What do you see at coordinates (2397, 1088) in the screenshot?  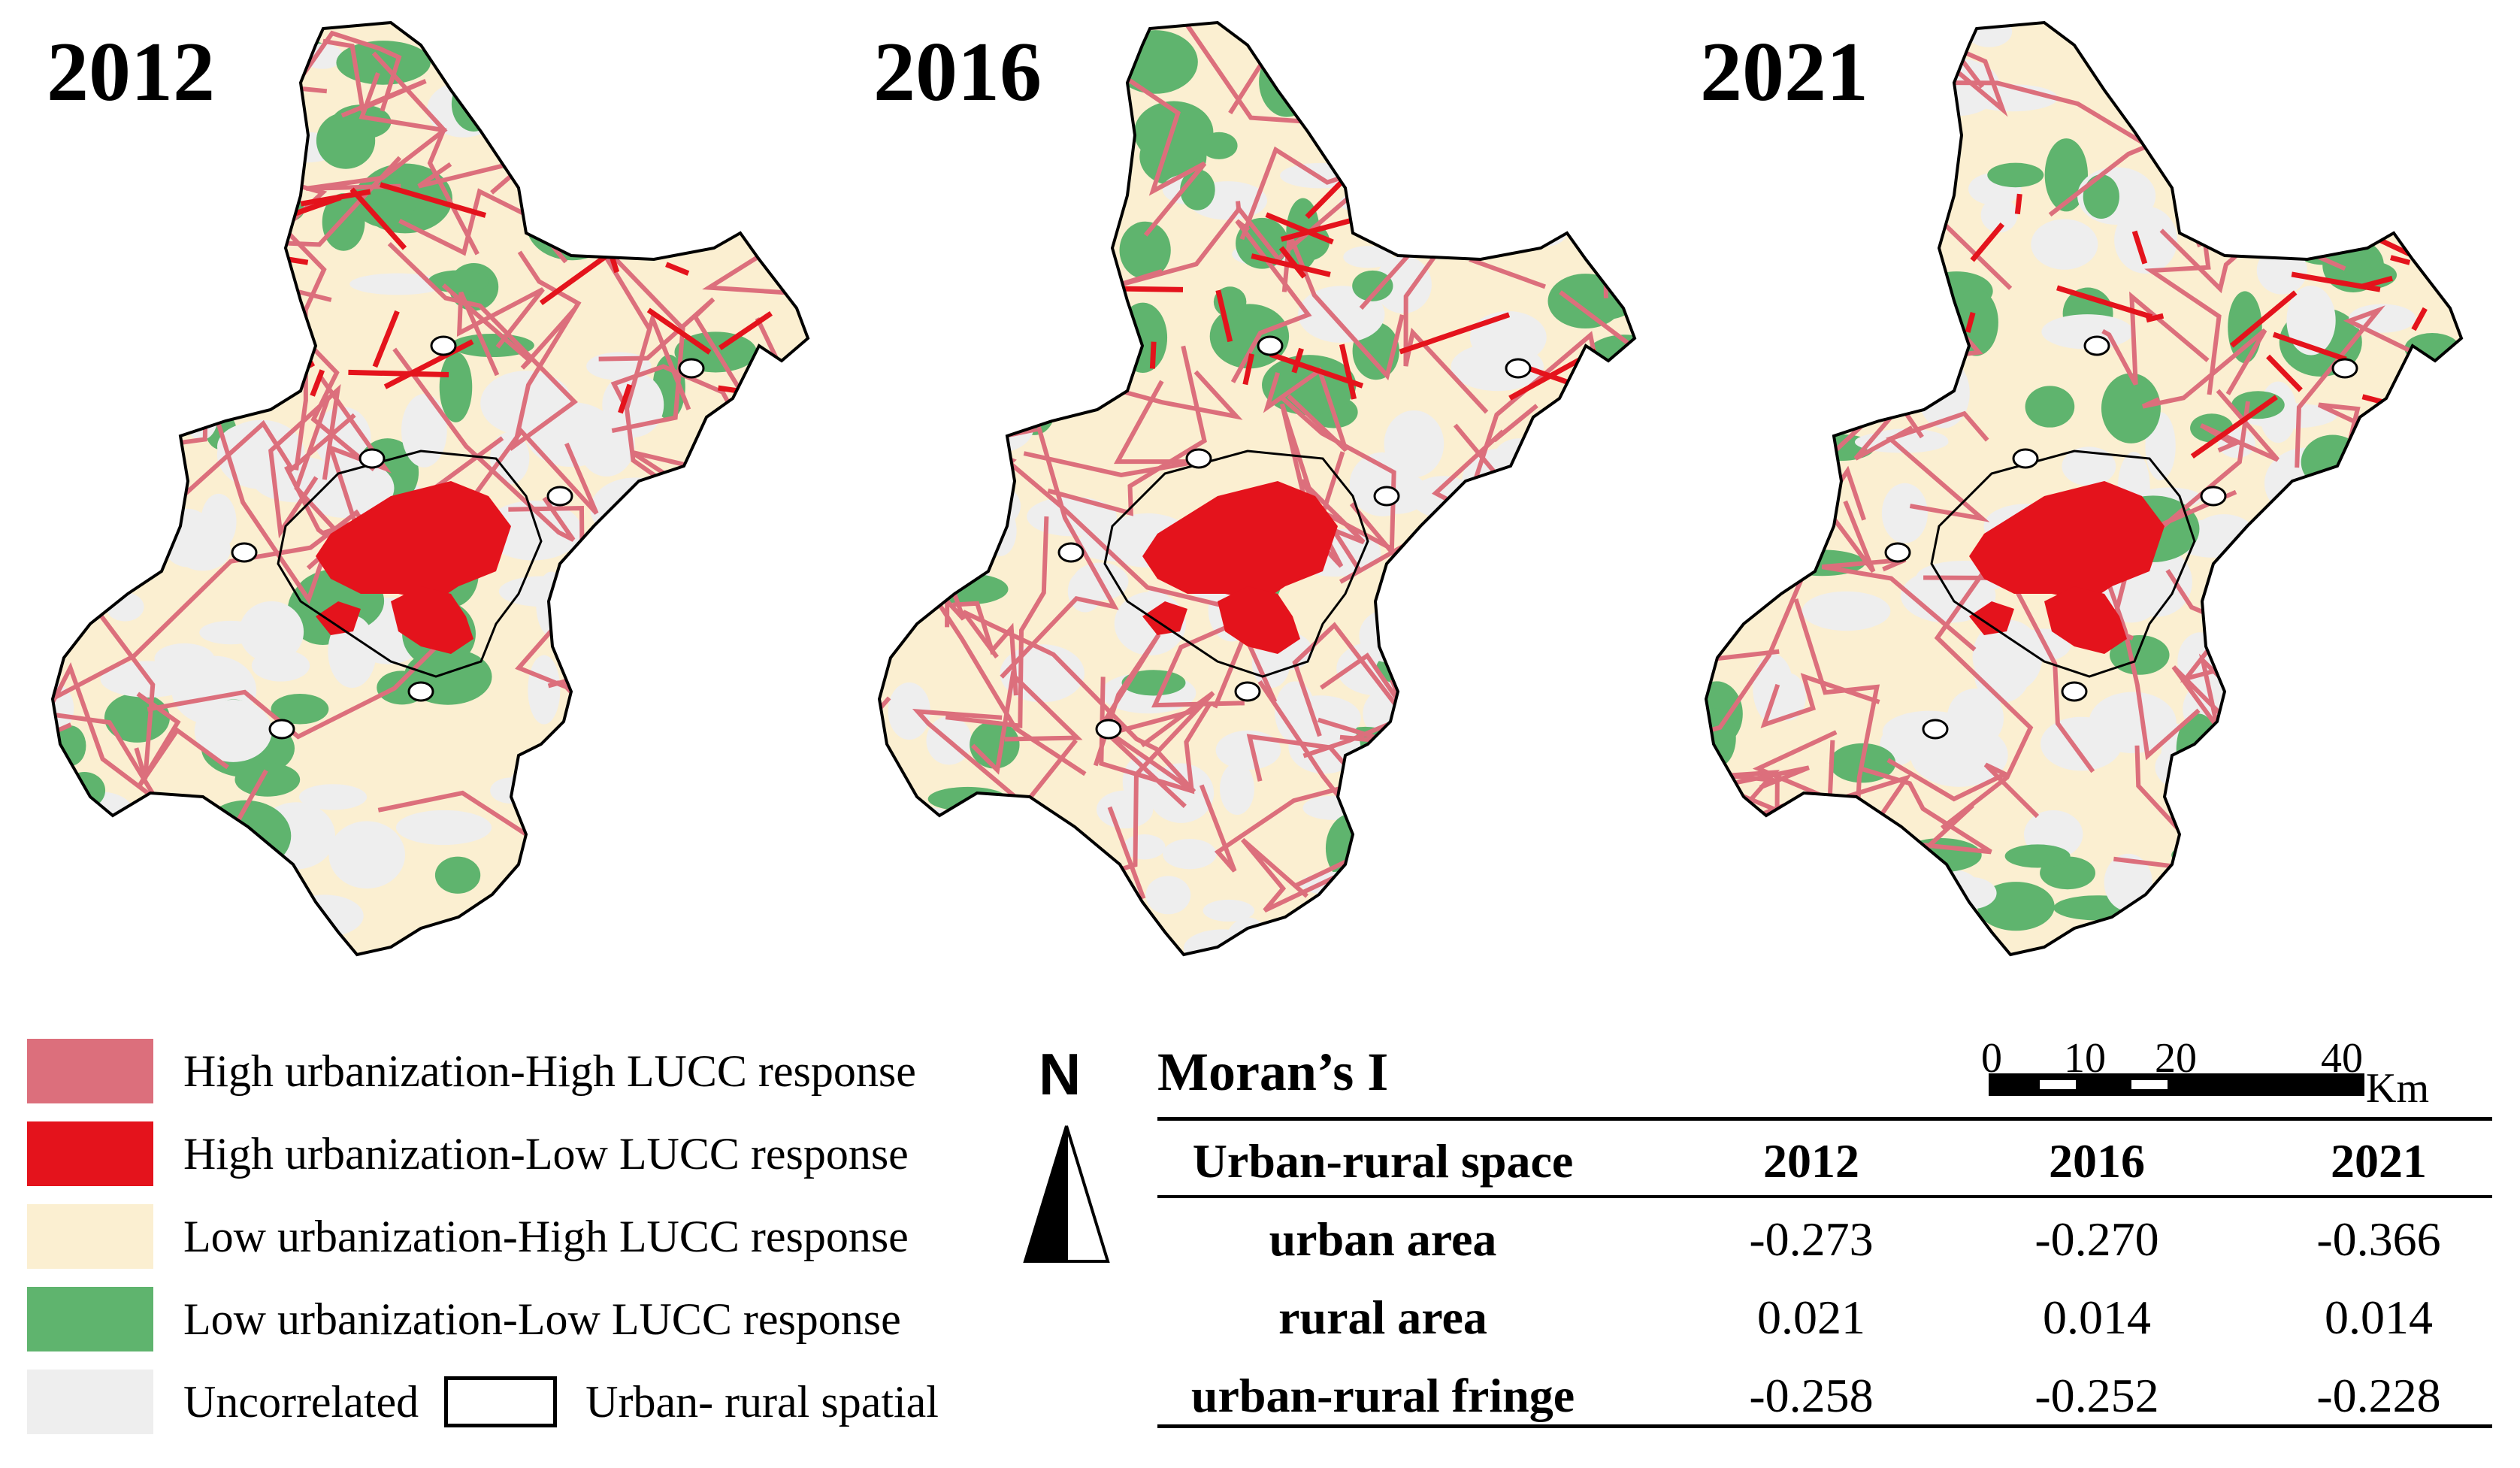 I see `scale-unit: Km` at bounding box center [2397, 1088].